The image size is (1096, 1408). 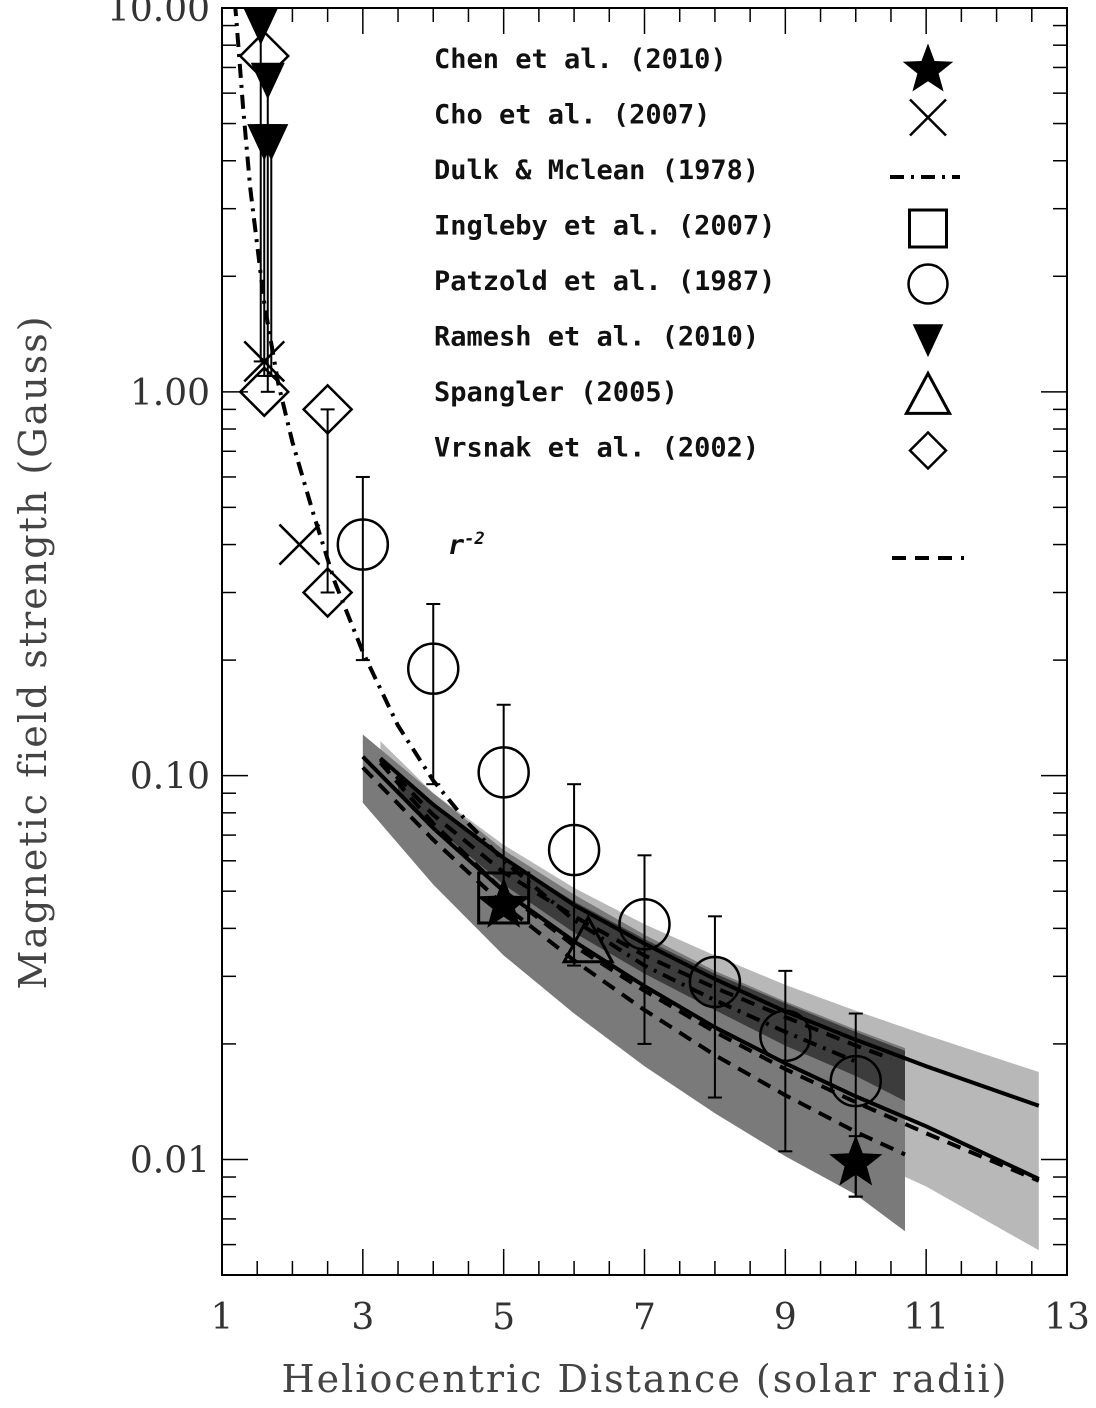 I want to click on legend-item: Cho et al. (2007), so click(x=690, y=117).